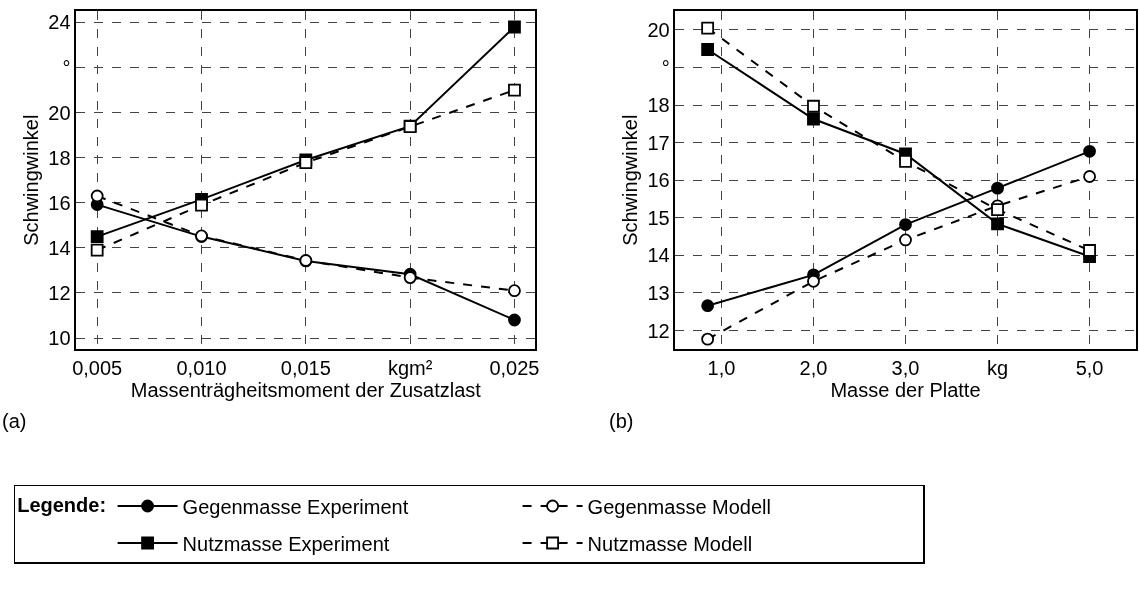 Image resolution: width=1139 pixels, height=590 pixels. What do you see at coordinates (621, 421) in the screenshot?
I see `text: (b)` at bounding box center [621, 421].